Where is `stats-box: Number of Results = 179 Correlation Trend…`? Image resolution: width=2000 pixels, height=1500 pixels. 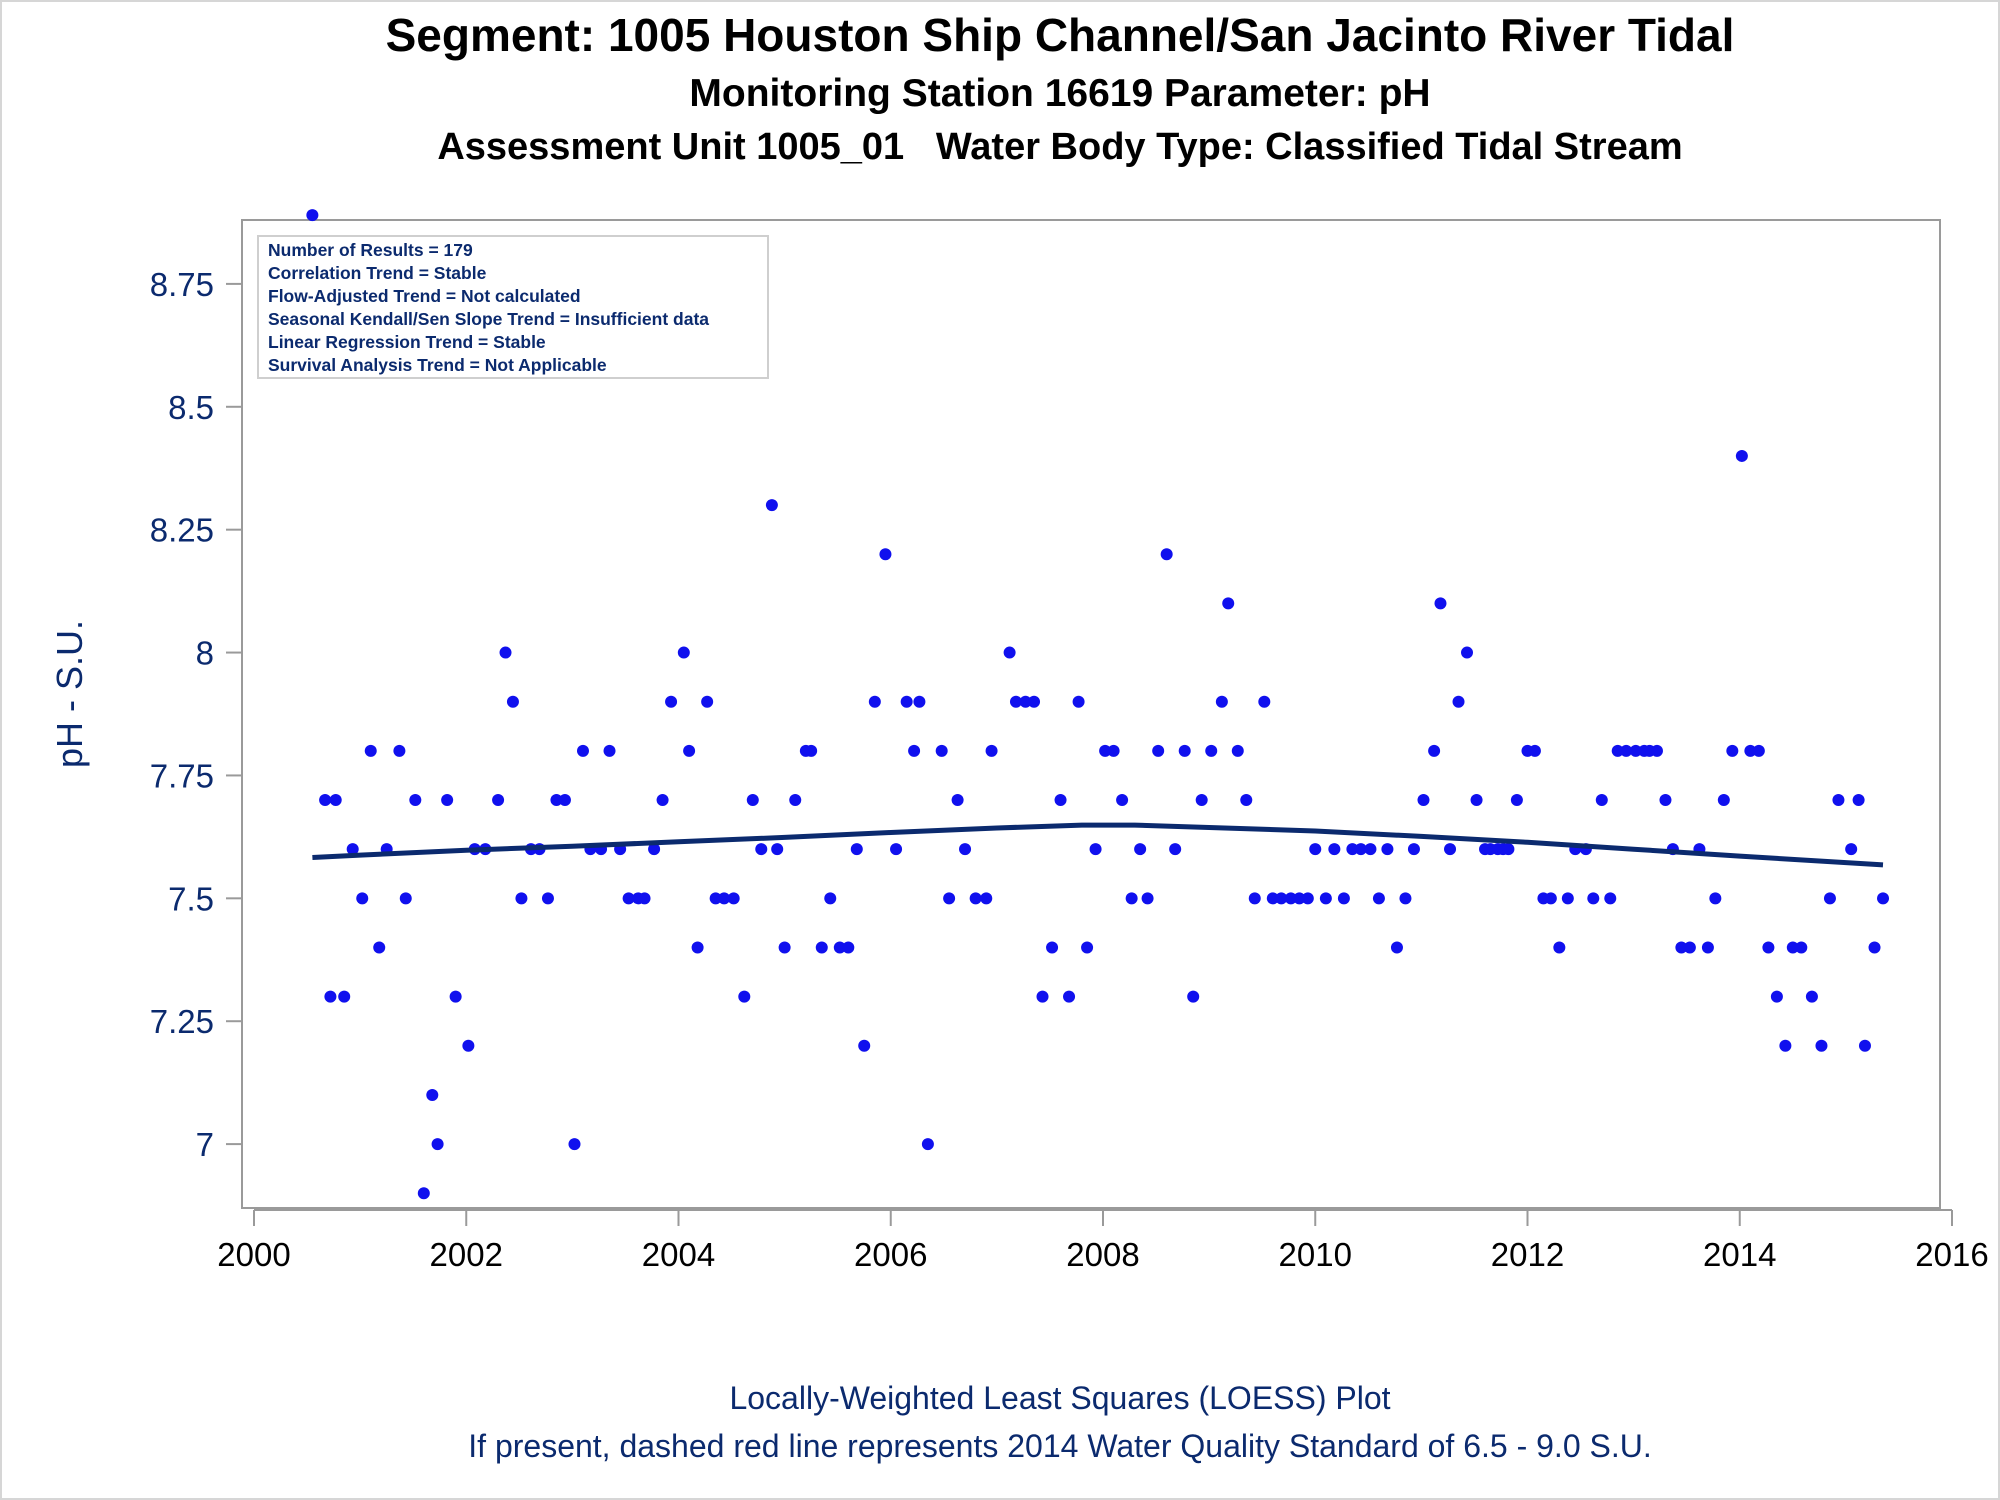 stats-box: Number of Results = 179 Correlation Trend… is located at coordinates (513, 307).